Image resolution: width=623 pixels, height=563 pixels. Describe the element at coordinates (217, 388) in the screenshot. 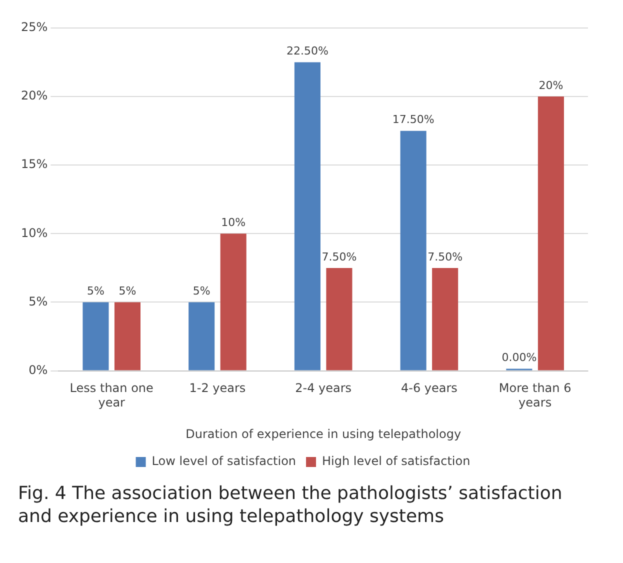

I see `x-tick-label: 1-2 years` at that location.